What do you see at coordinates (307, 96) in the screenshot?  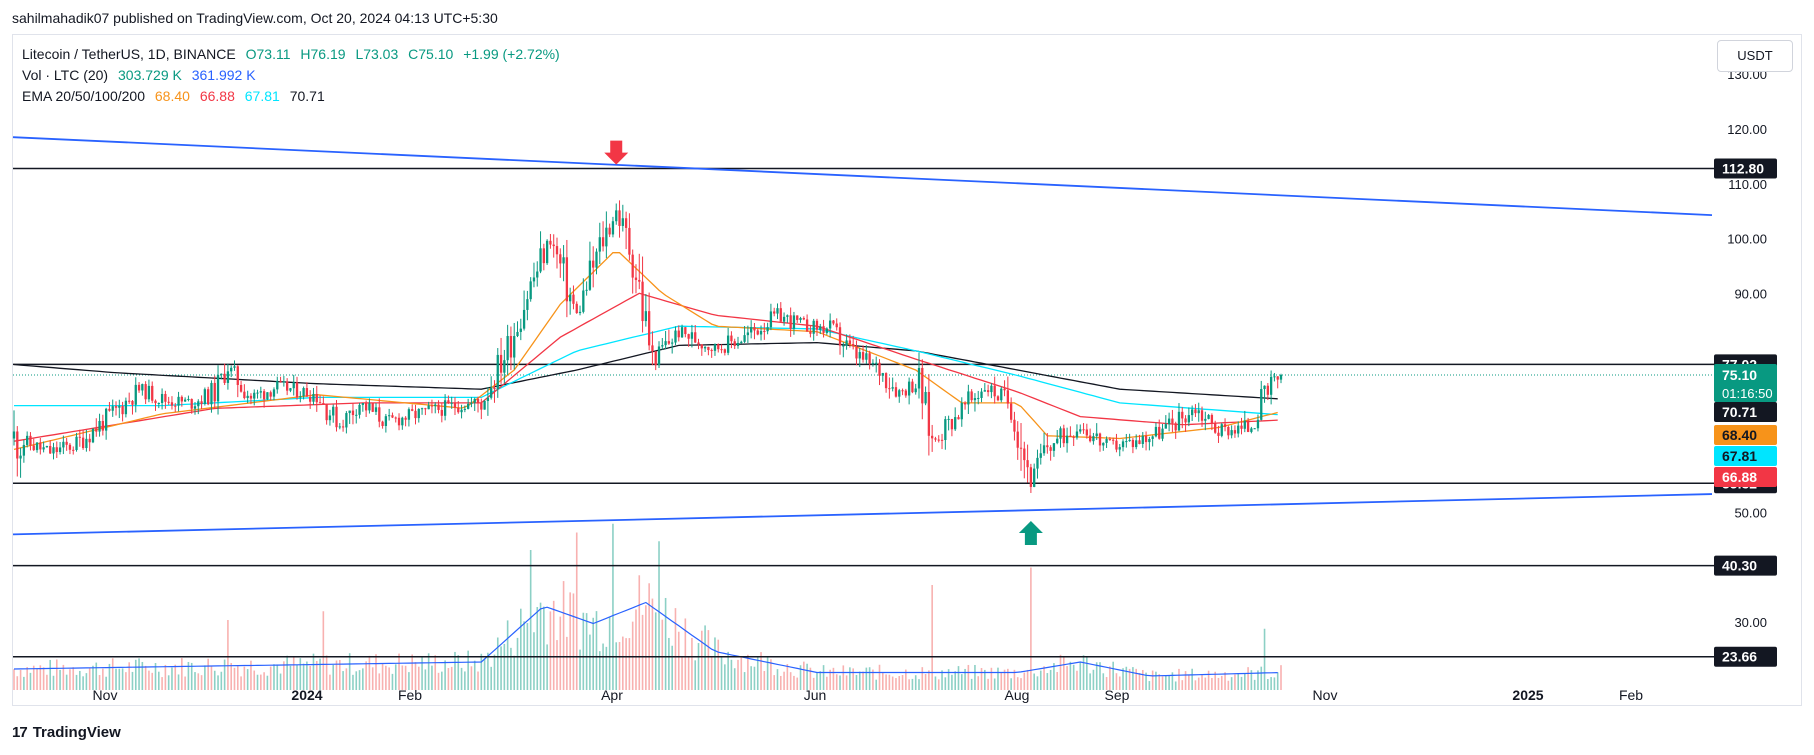 I see `ema200-value: 70.71` at bounding box center [307, 96].